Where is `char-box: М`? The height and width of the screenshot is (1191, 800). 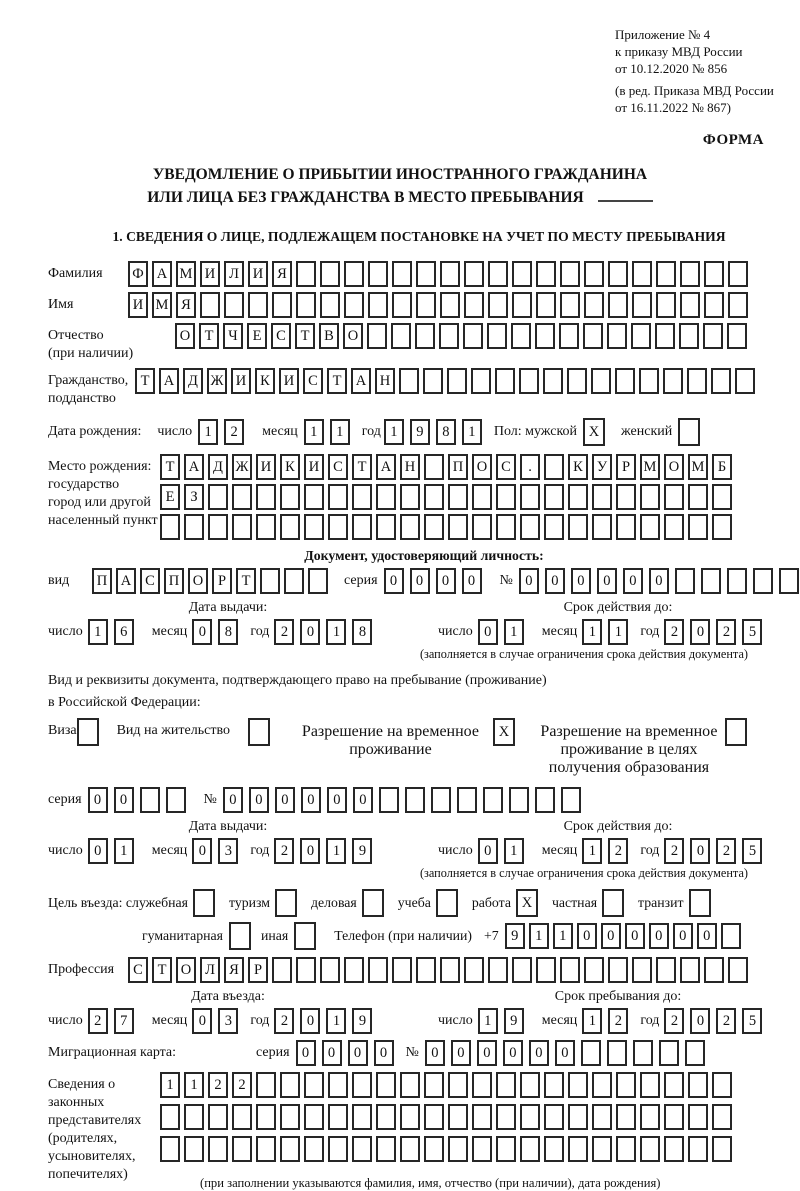 char-box: М is located at coordinates (650, 467).